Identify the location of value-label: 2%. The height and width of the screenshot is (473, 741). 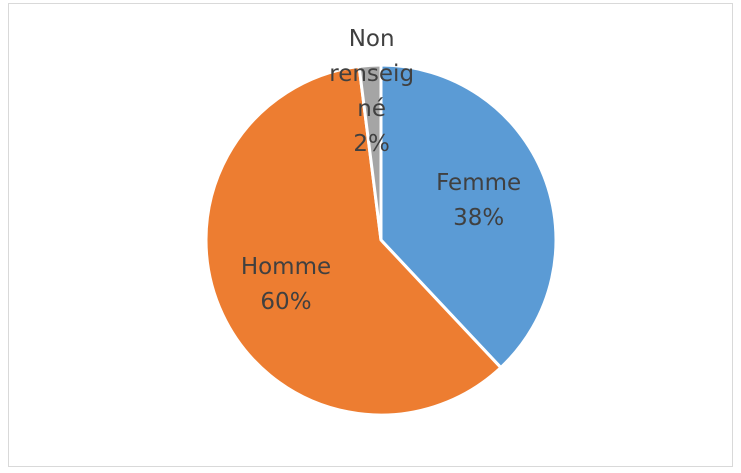
(371, 143).